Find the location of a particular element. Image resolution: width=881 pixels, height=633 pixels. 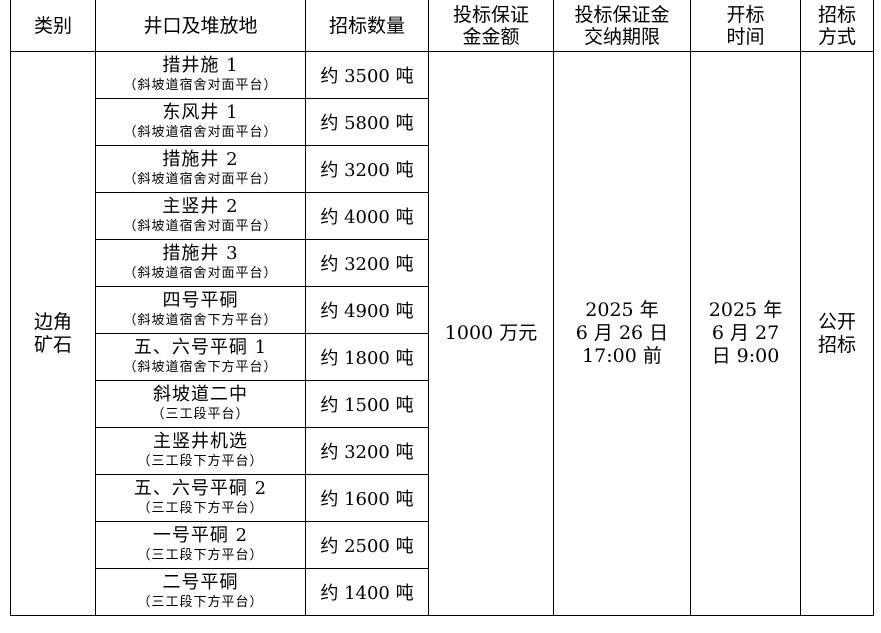

location-cell: 四号平硐 （斜坡道宿舍下方平台） is located at coordinates (200, 310).